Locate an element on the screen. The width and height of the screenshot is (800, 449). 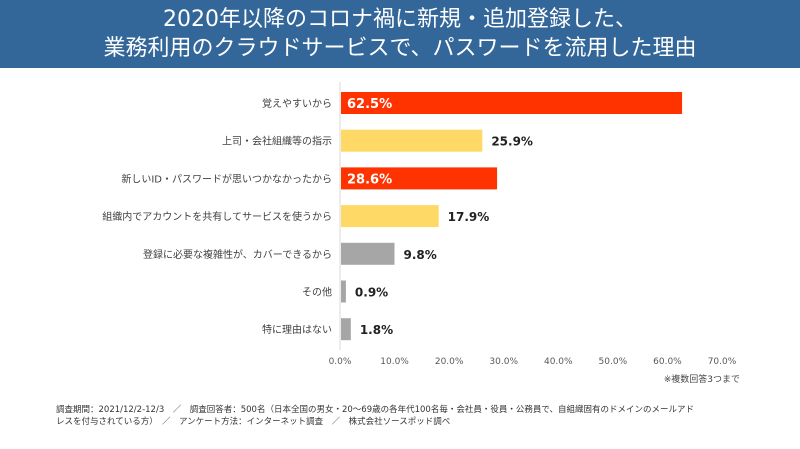
chart-note: ※複数回答3つまで is located at coordinates (701, 380).